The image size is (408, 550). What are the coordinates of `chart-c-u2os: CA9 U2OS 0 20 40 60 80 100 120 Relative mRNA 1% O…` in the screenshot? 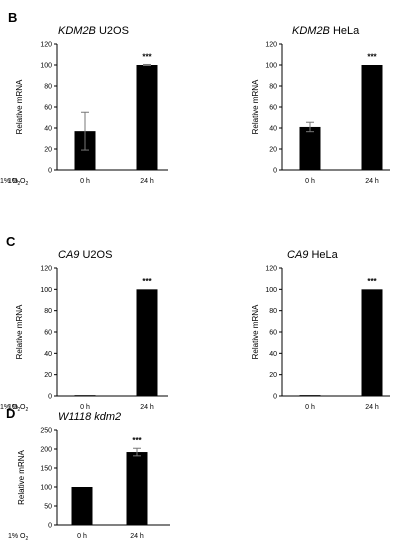 It's located at (88, 331).